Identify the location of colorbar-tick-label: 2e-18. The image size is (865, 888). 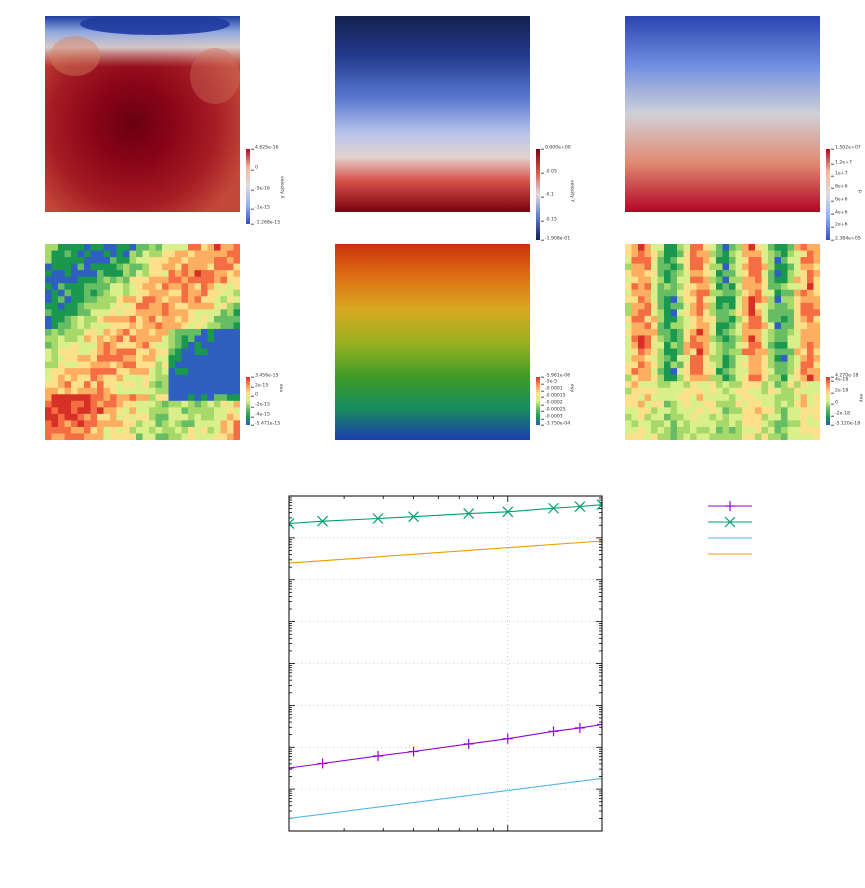
(839, 392).